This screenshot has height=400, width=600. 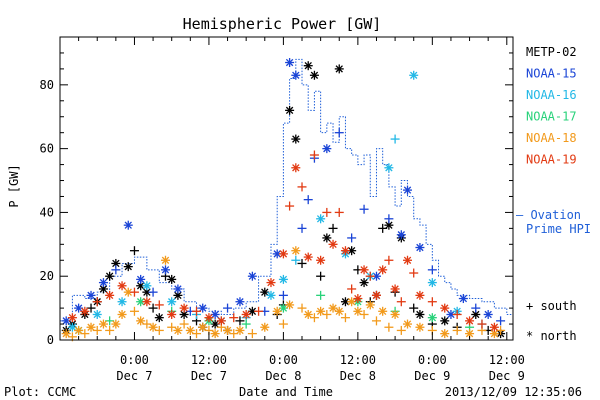 What do you see at coordinates (40, 392) in the screenshot?
I see `footer-credit: Plot: CCMC` at bounding box center [40, 392].